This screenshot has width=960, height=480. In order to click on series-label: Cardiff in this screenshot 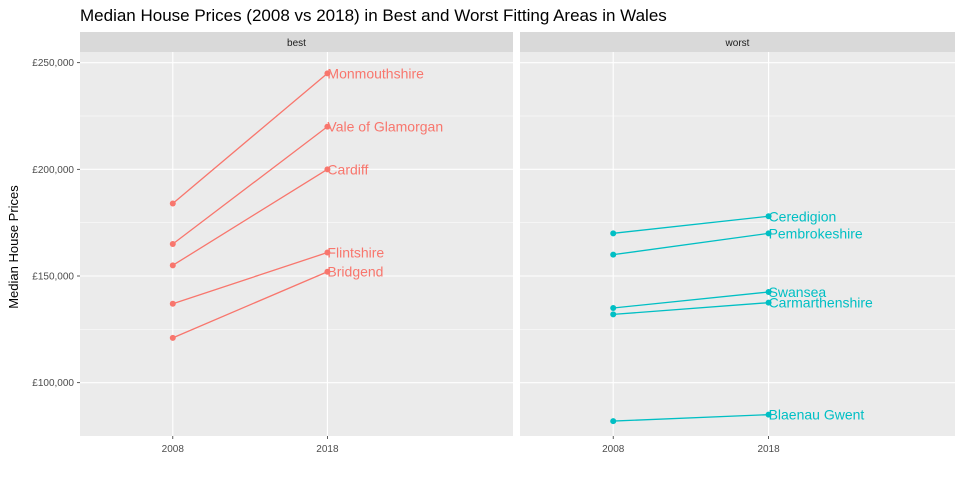, I will do `click(347, 169)`.